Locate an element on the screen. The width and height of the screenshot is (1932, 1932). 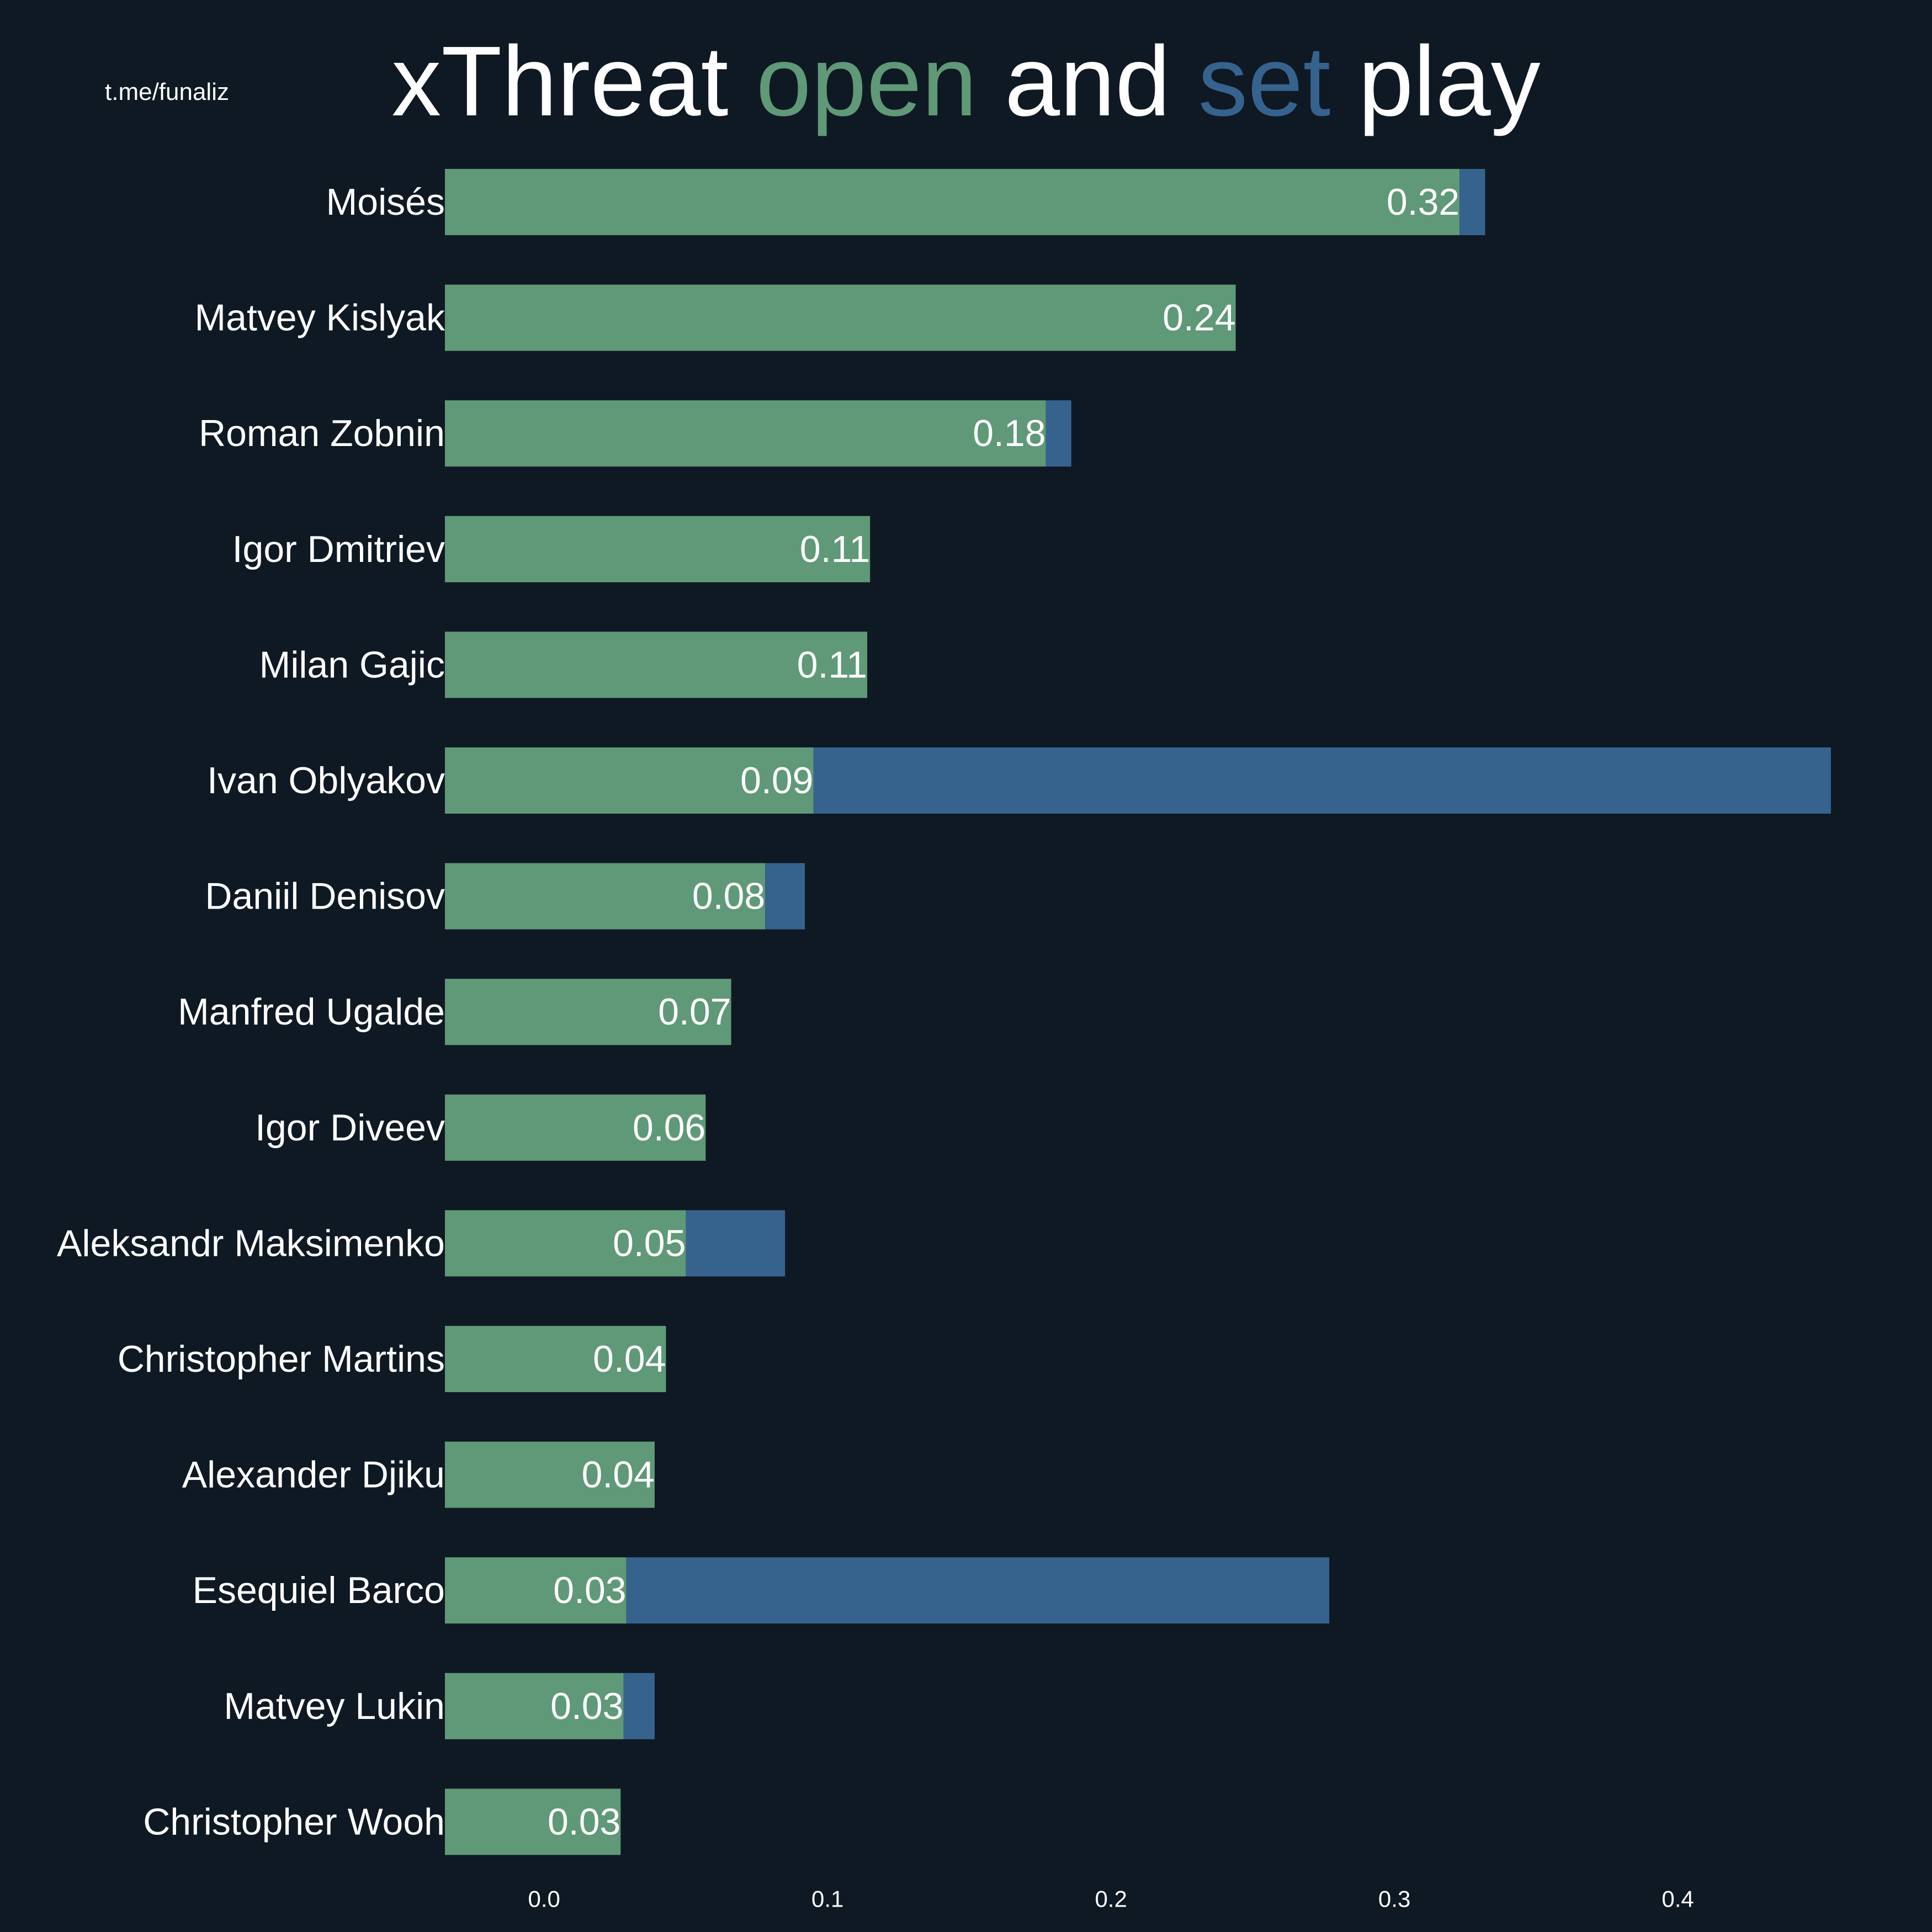
watermark: t.me/funaliz is located at coordinates (167, 92).